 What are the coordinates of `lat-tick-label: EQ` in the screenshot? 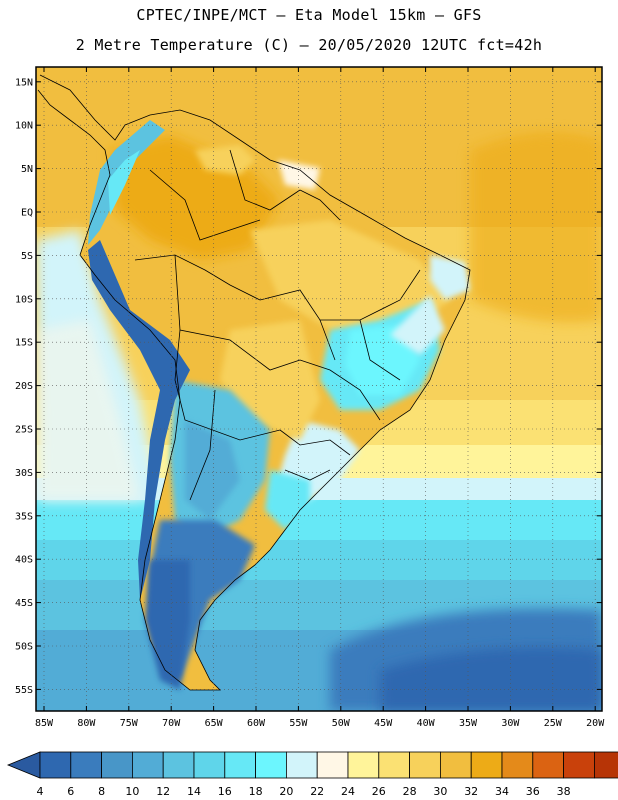 It's located at (27, 213).